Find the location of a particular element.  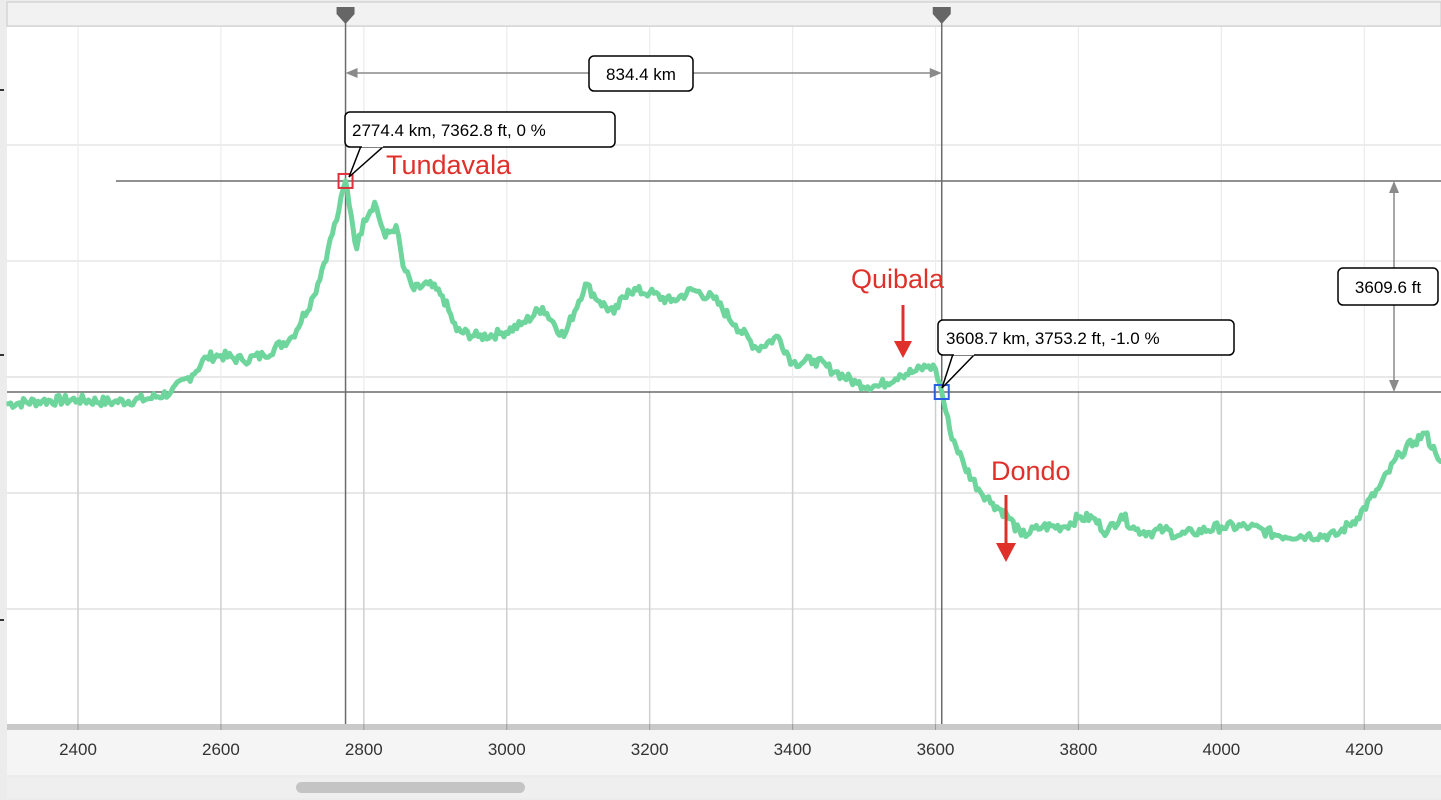

distance-arrow-head-left is located at coordinates (351, 73).